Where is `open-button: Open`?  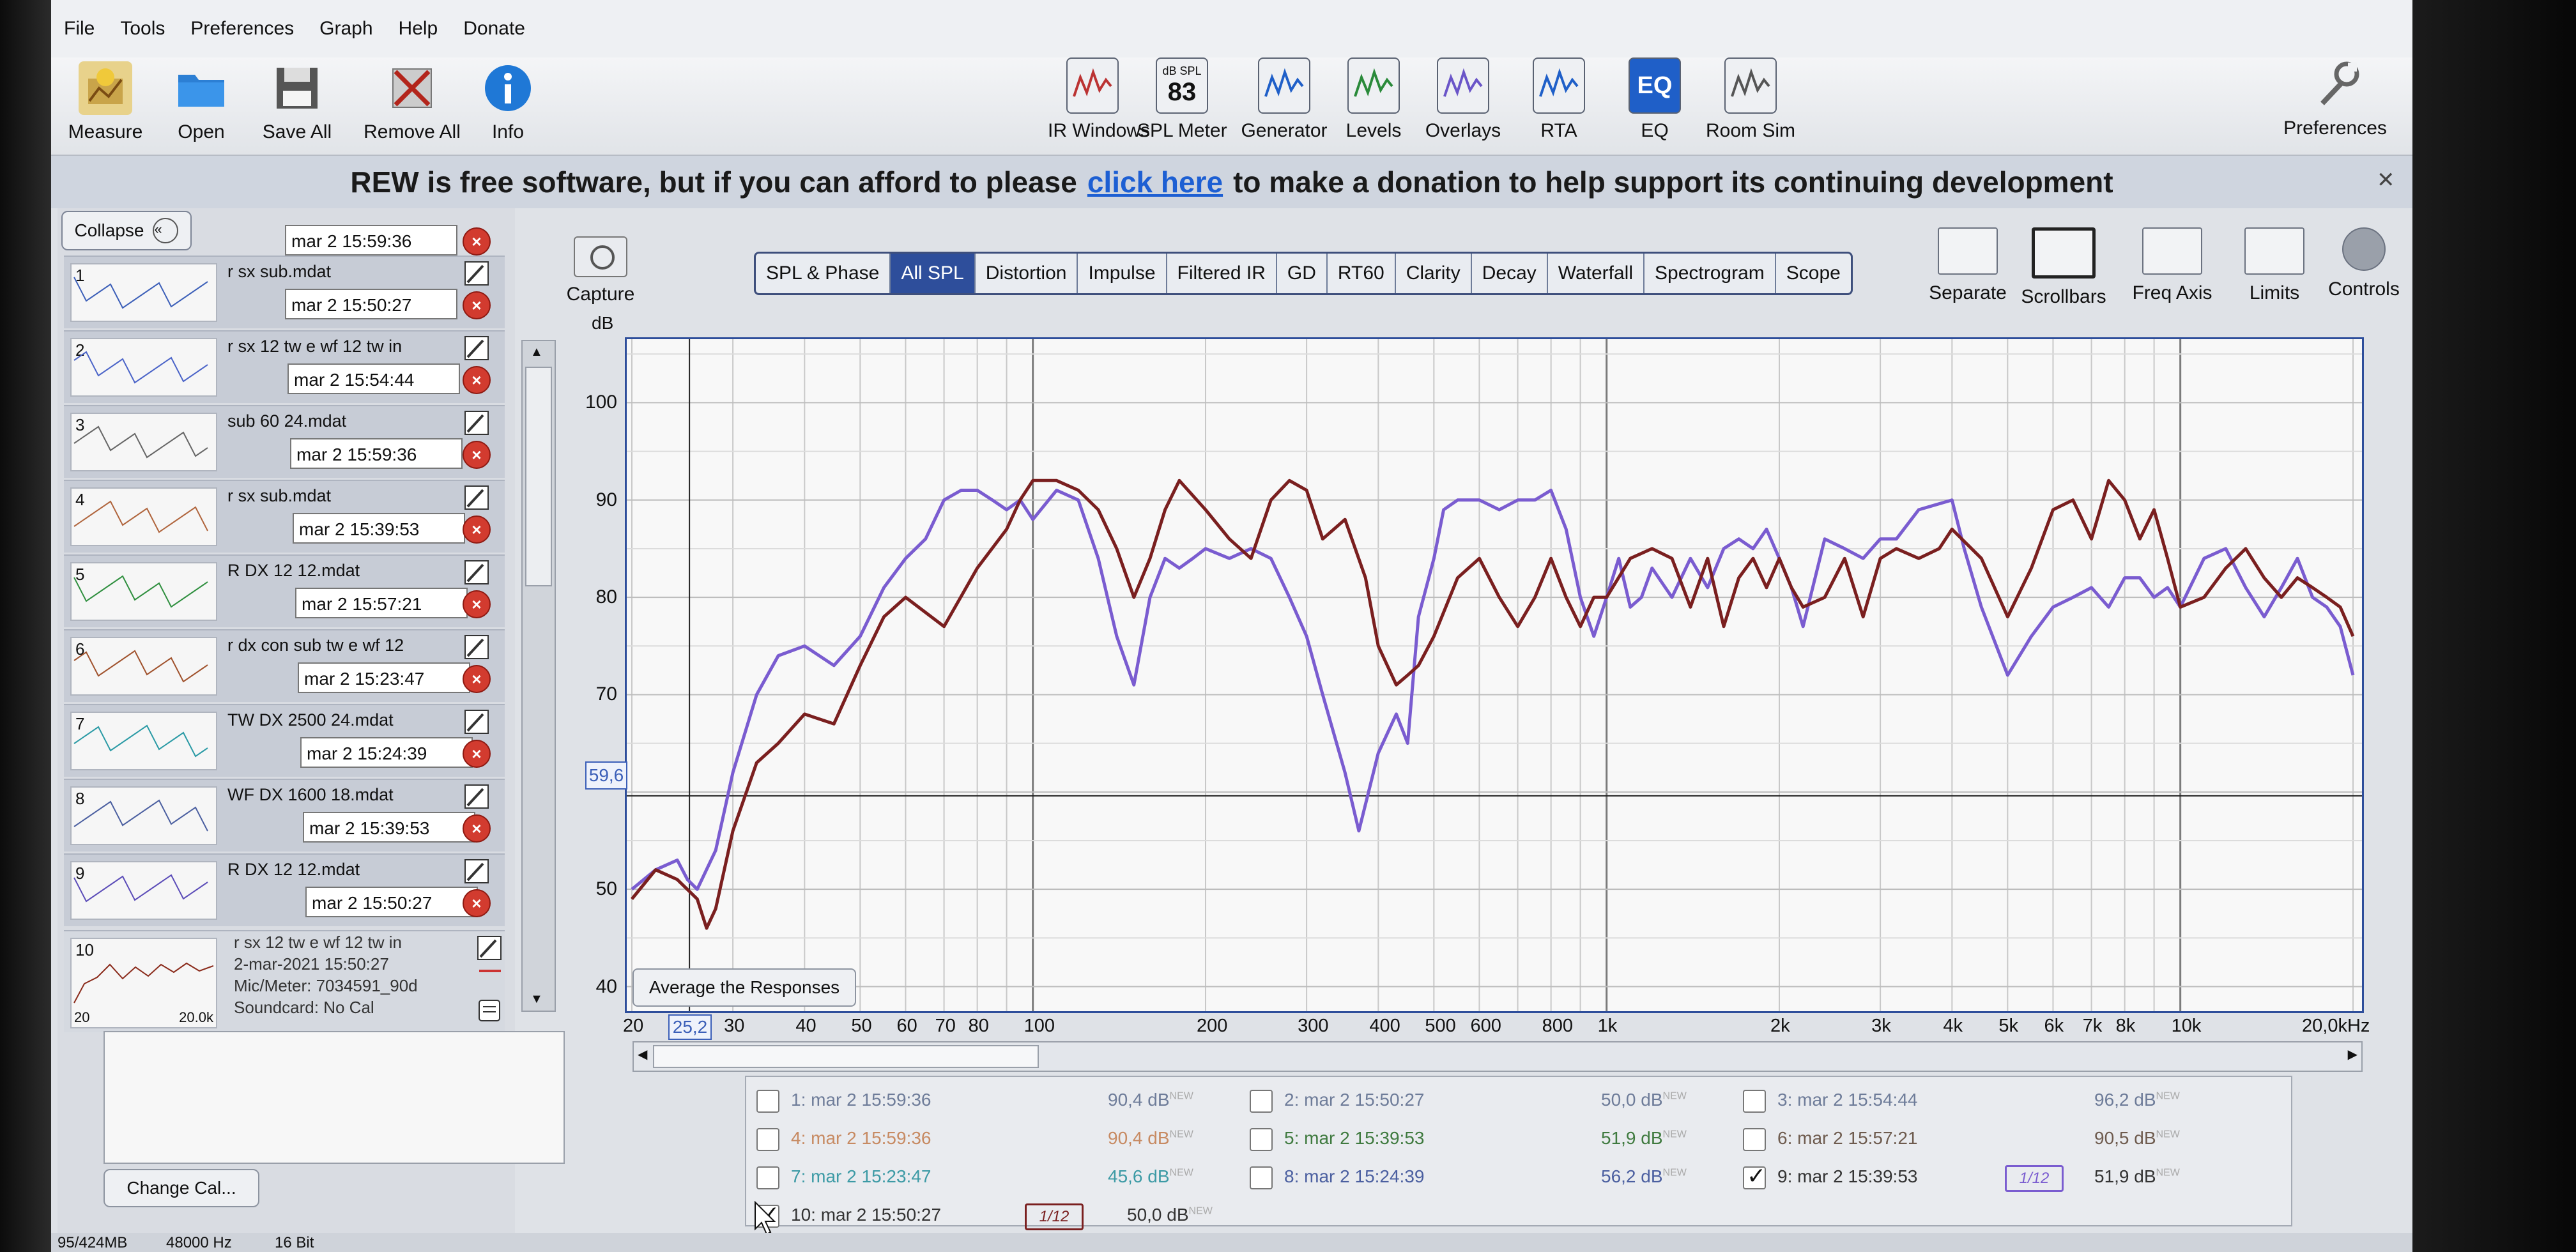 open-button: Open is located at coordinates (201, 102).